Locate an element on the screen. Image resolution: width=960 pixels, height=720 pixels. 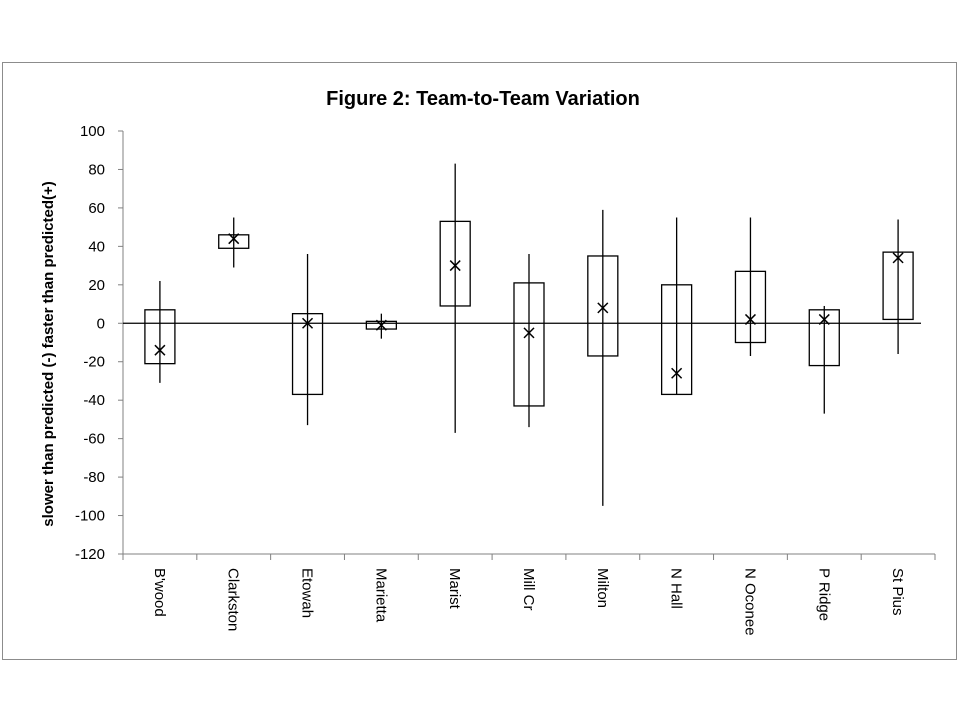
chart-title: Figure 2: Team-to-Team Variation is located at coordinates (483, 99).